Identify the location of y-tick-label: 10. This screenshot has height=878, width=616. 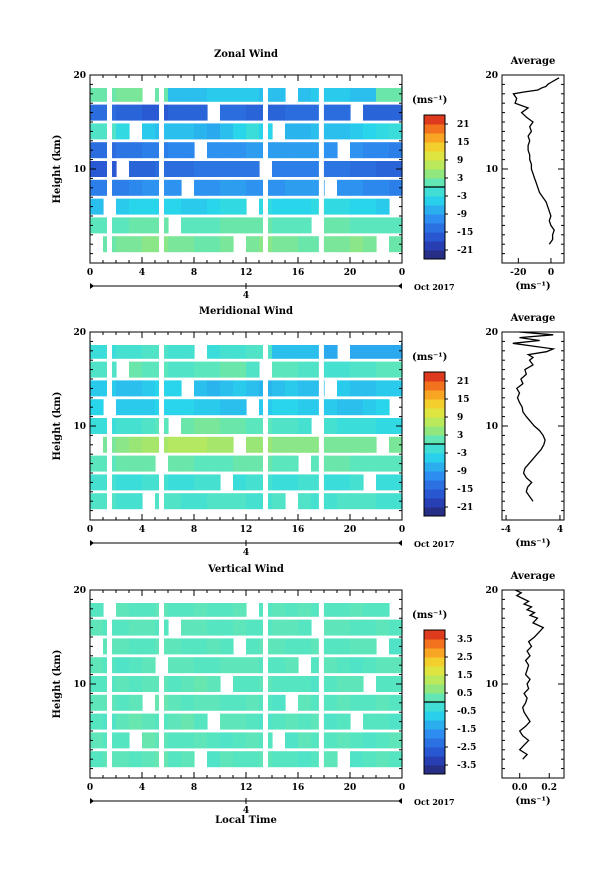
(79, 427).